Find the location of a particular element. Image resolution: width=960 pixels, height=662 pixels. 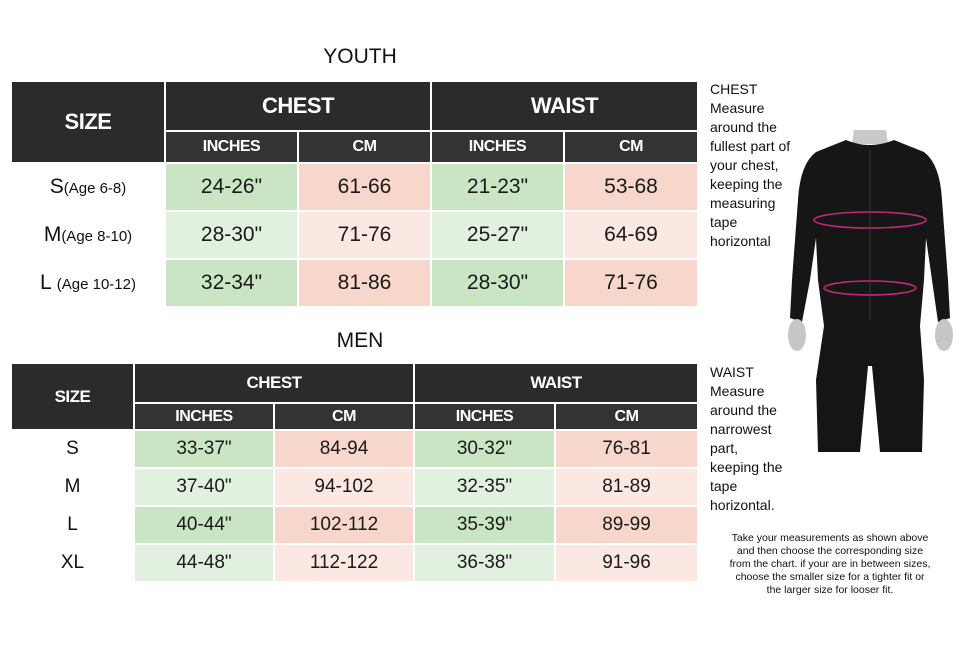

size-cell: M(Age 8-10) is located at coordinates (88, 235).